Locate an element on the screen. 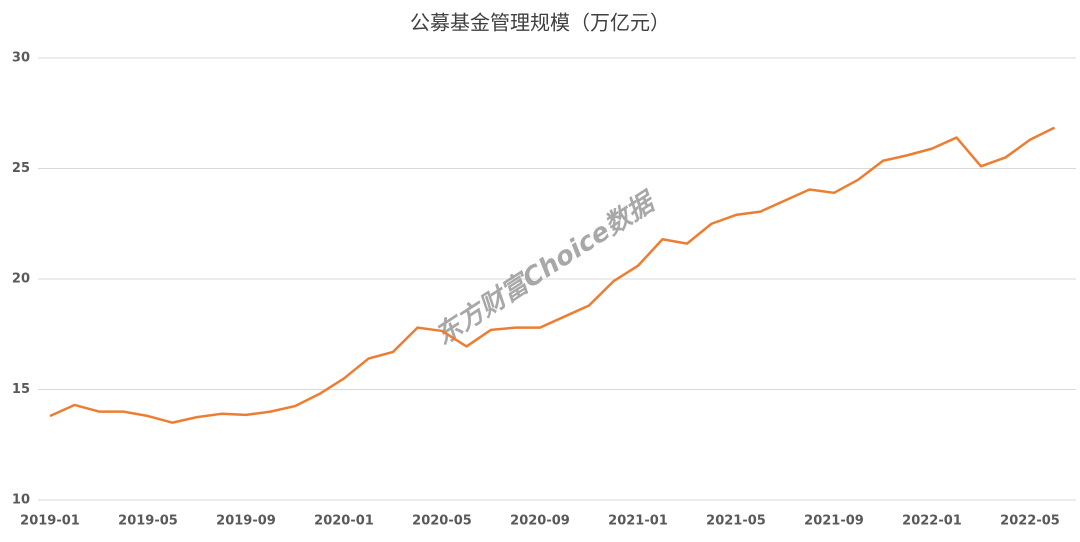 The image size is (1080, 542). chart-title: 公募基金管理规模（万亿元） is located at coordinates (540, 23).